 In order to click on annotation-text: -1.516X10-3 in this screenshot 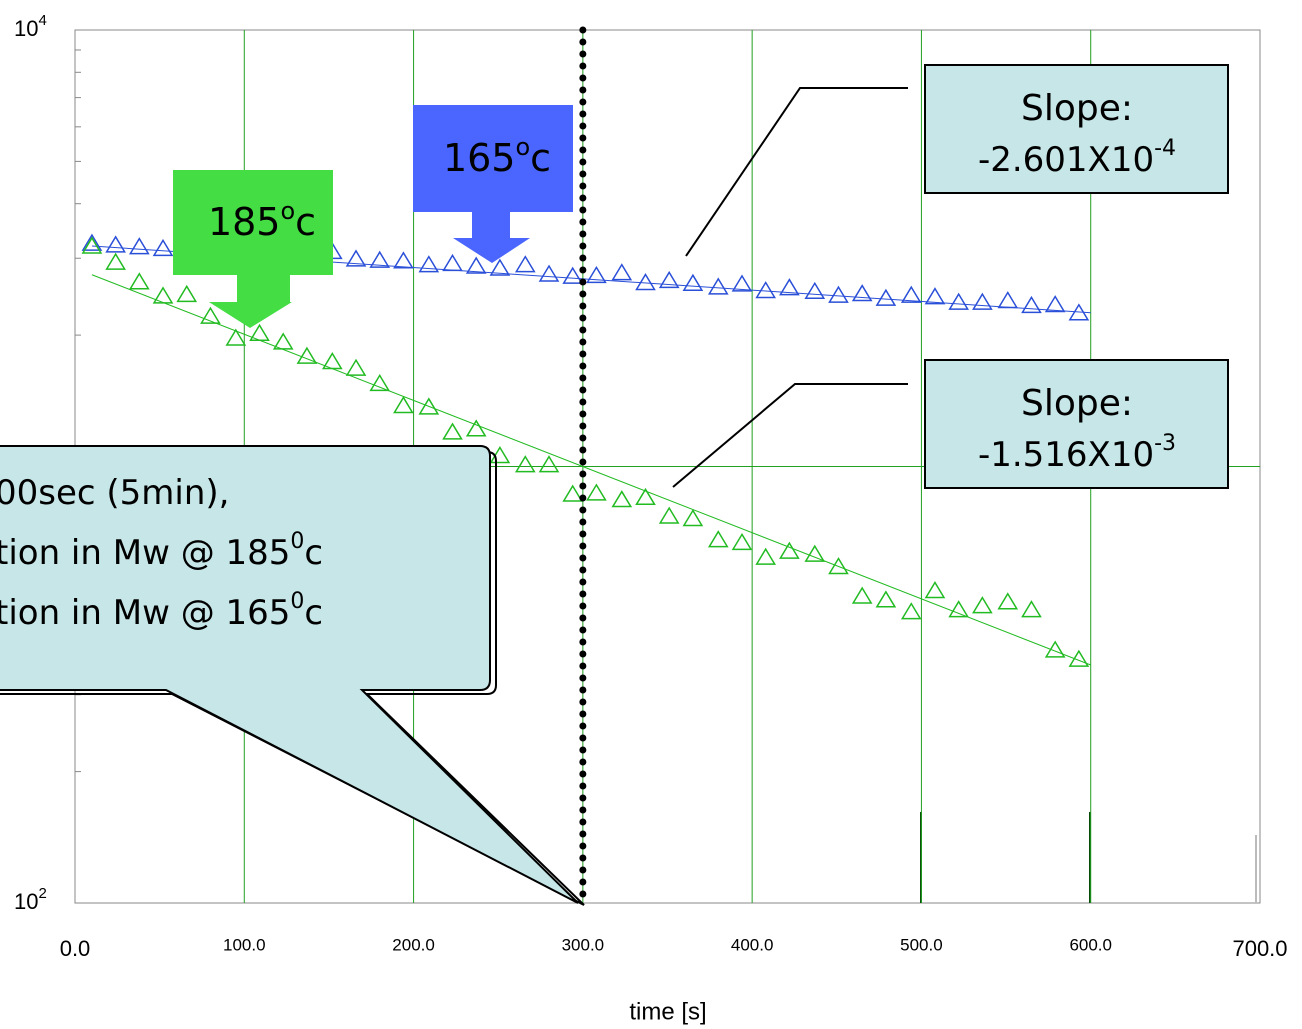, I will do `click(1077, 453)`.